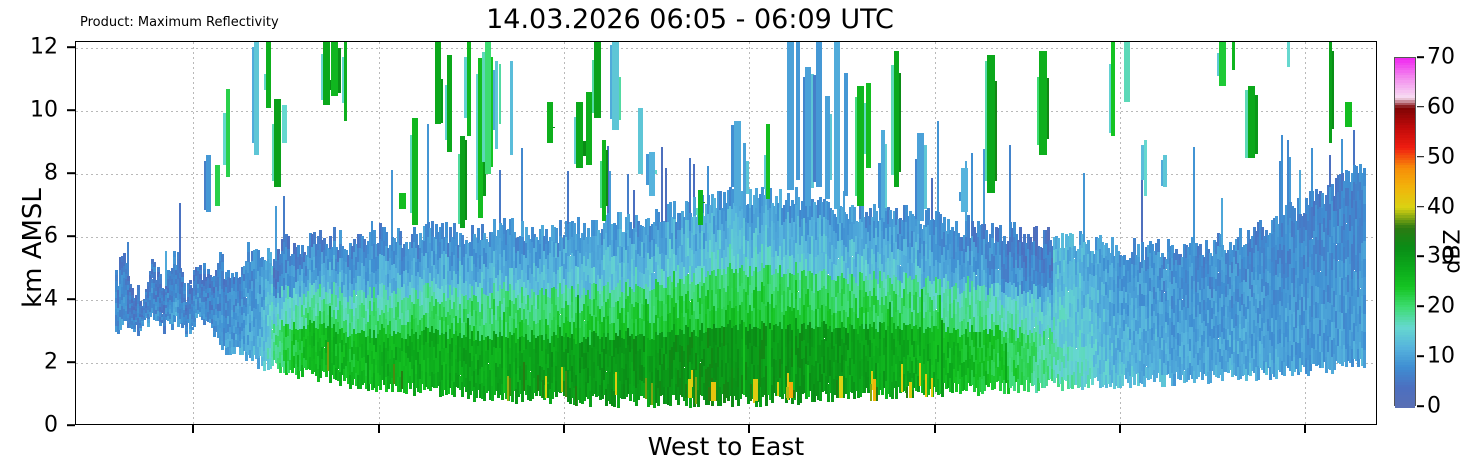 Image resolution: width=1482 pixels, height=470 pixels. What do you see at coordinates (51, 173) in the screenshot?
I see `y-tick-label: 8` at bounding box center [51, 173].